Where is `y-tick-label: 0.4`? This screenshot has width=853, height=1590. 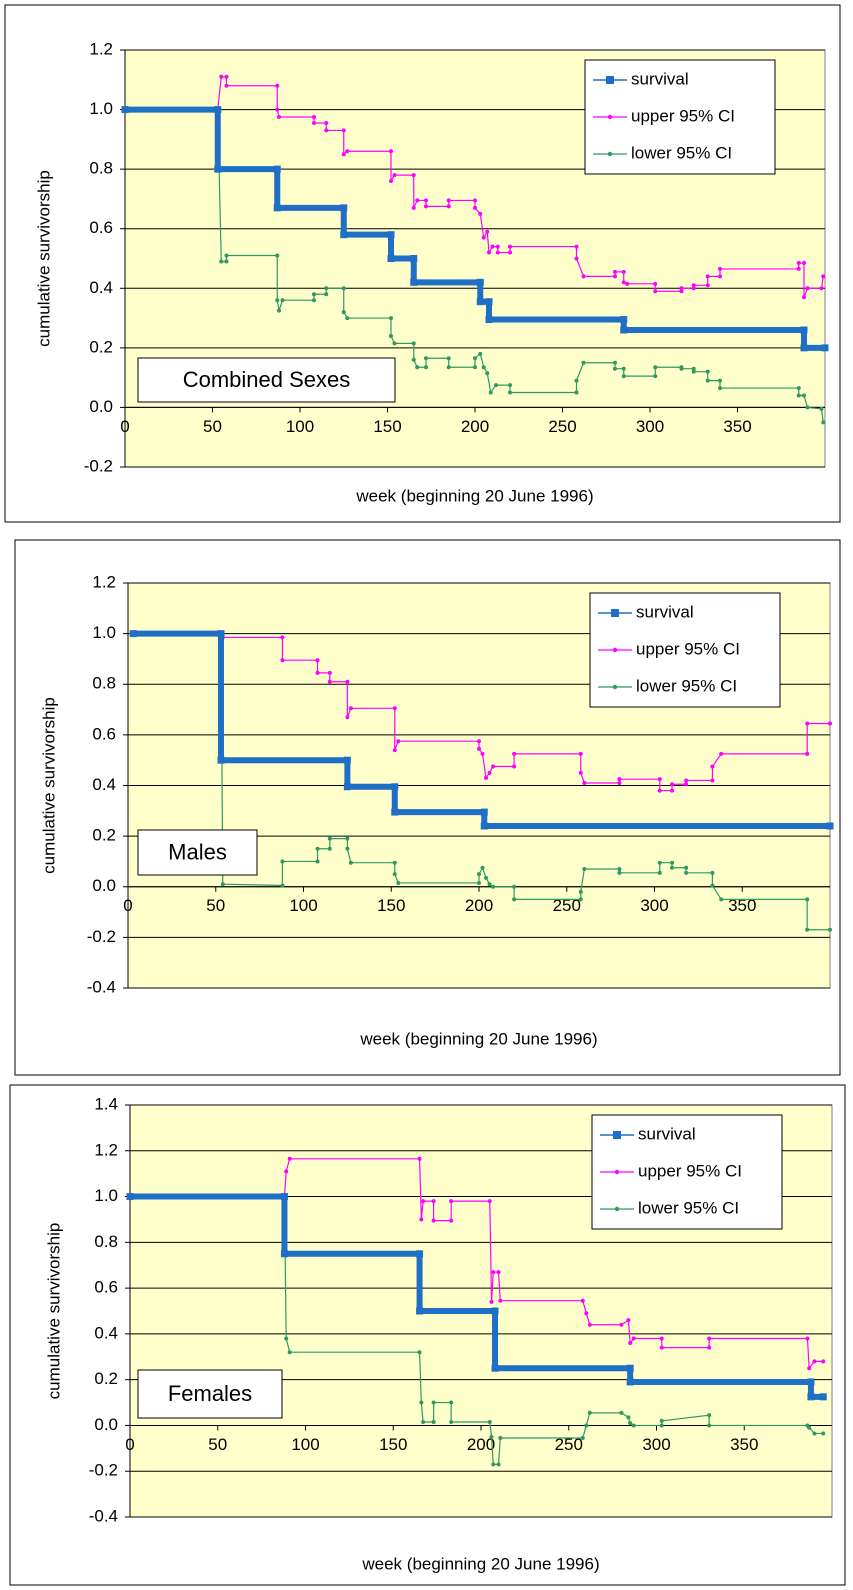 y-tick-label: 0.4 is located at coordinates (106, 1332).